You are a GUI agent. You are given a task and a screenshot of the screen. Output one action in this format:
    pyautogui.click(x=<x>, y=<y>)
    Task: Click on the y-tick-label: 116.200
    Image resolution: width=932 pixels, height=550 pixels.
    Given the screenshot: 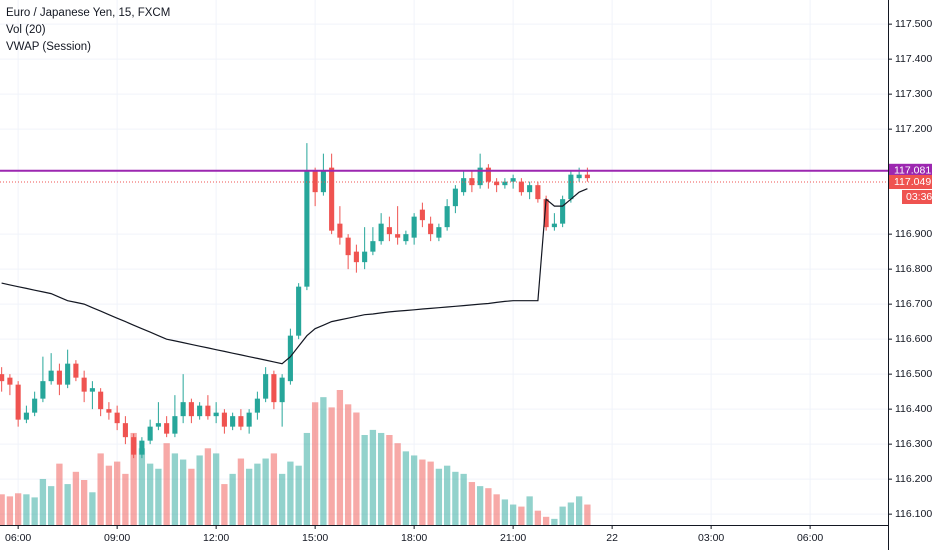 What is the action you would take?
    pyautogui.click(x=913, y=479)
    